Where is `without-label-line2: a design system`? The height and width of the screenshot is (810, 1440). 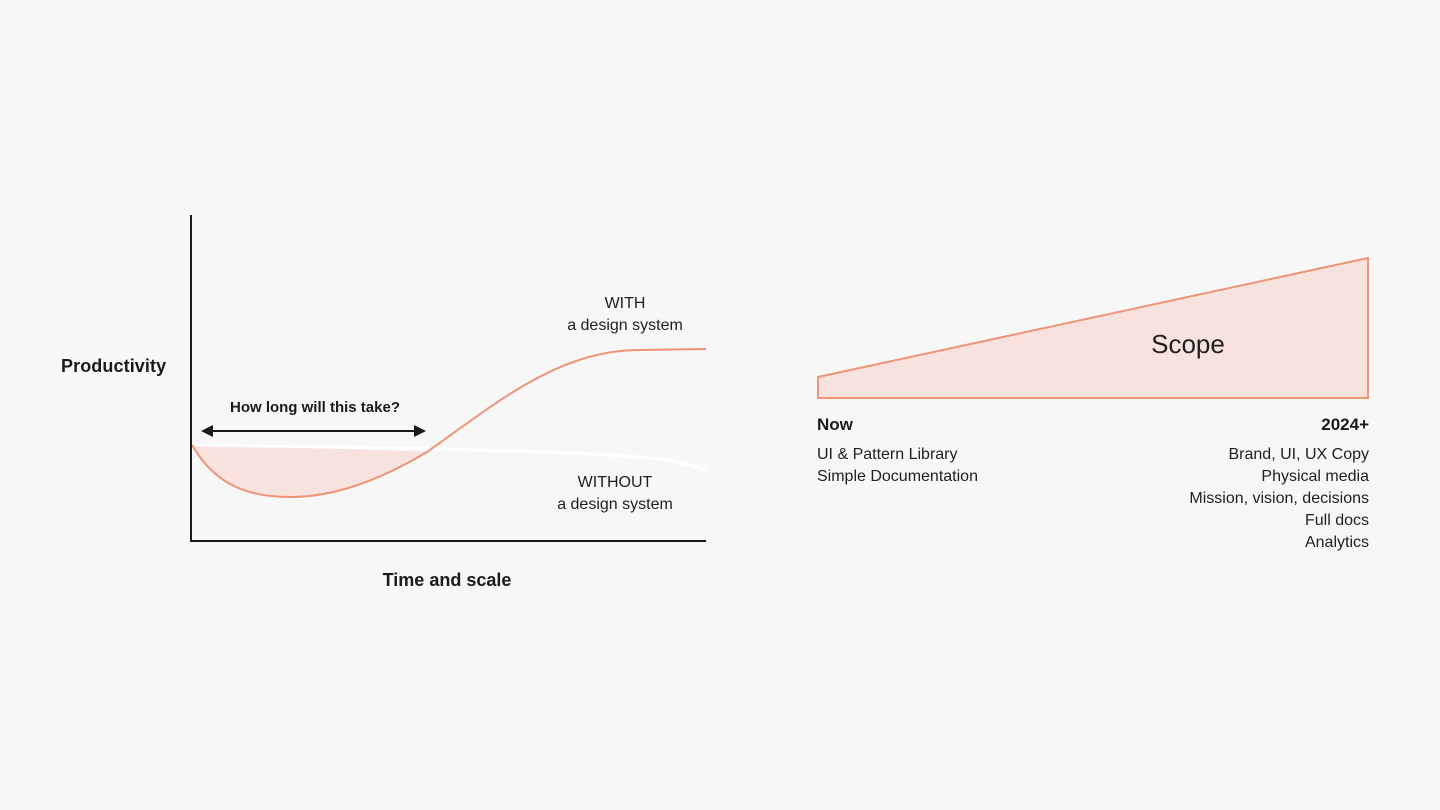 without-label-line2: a design system is located at coordinates (615, 504).